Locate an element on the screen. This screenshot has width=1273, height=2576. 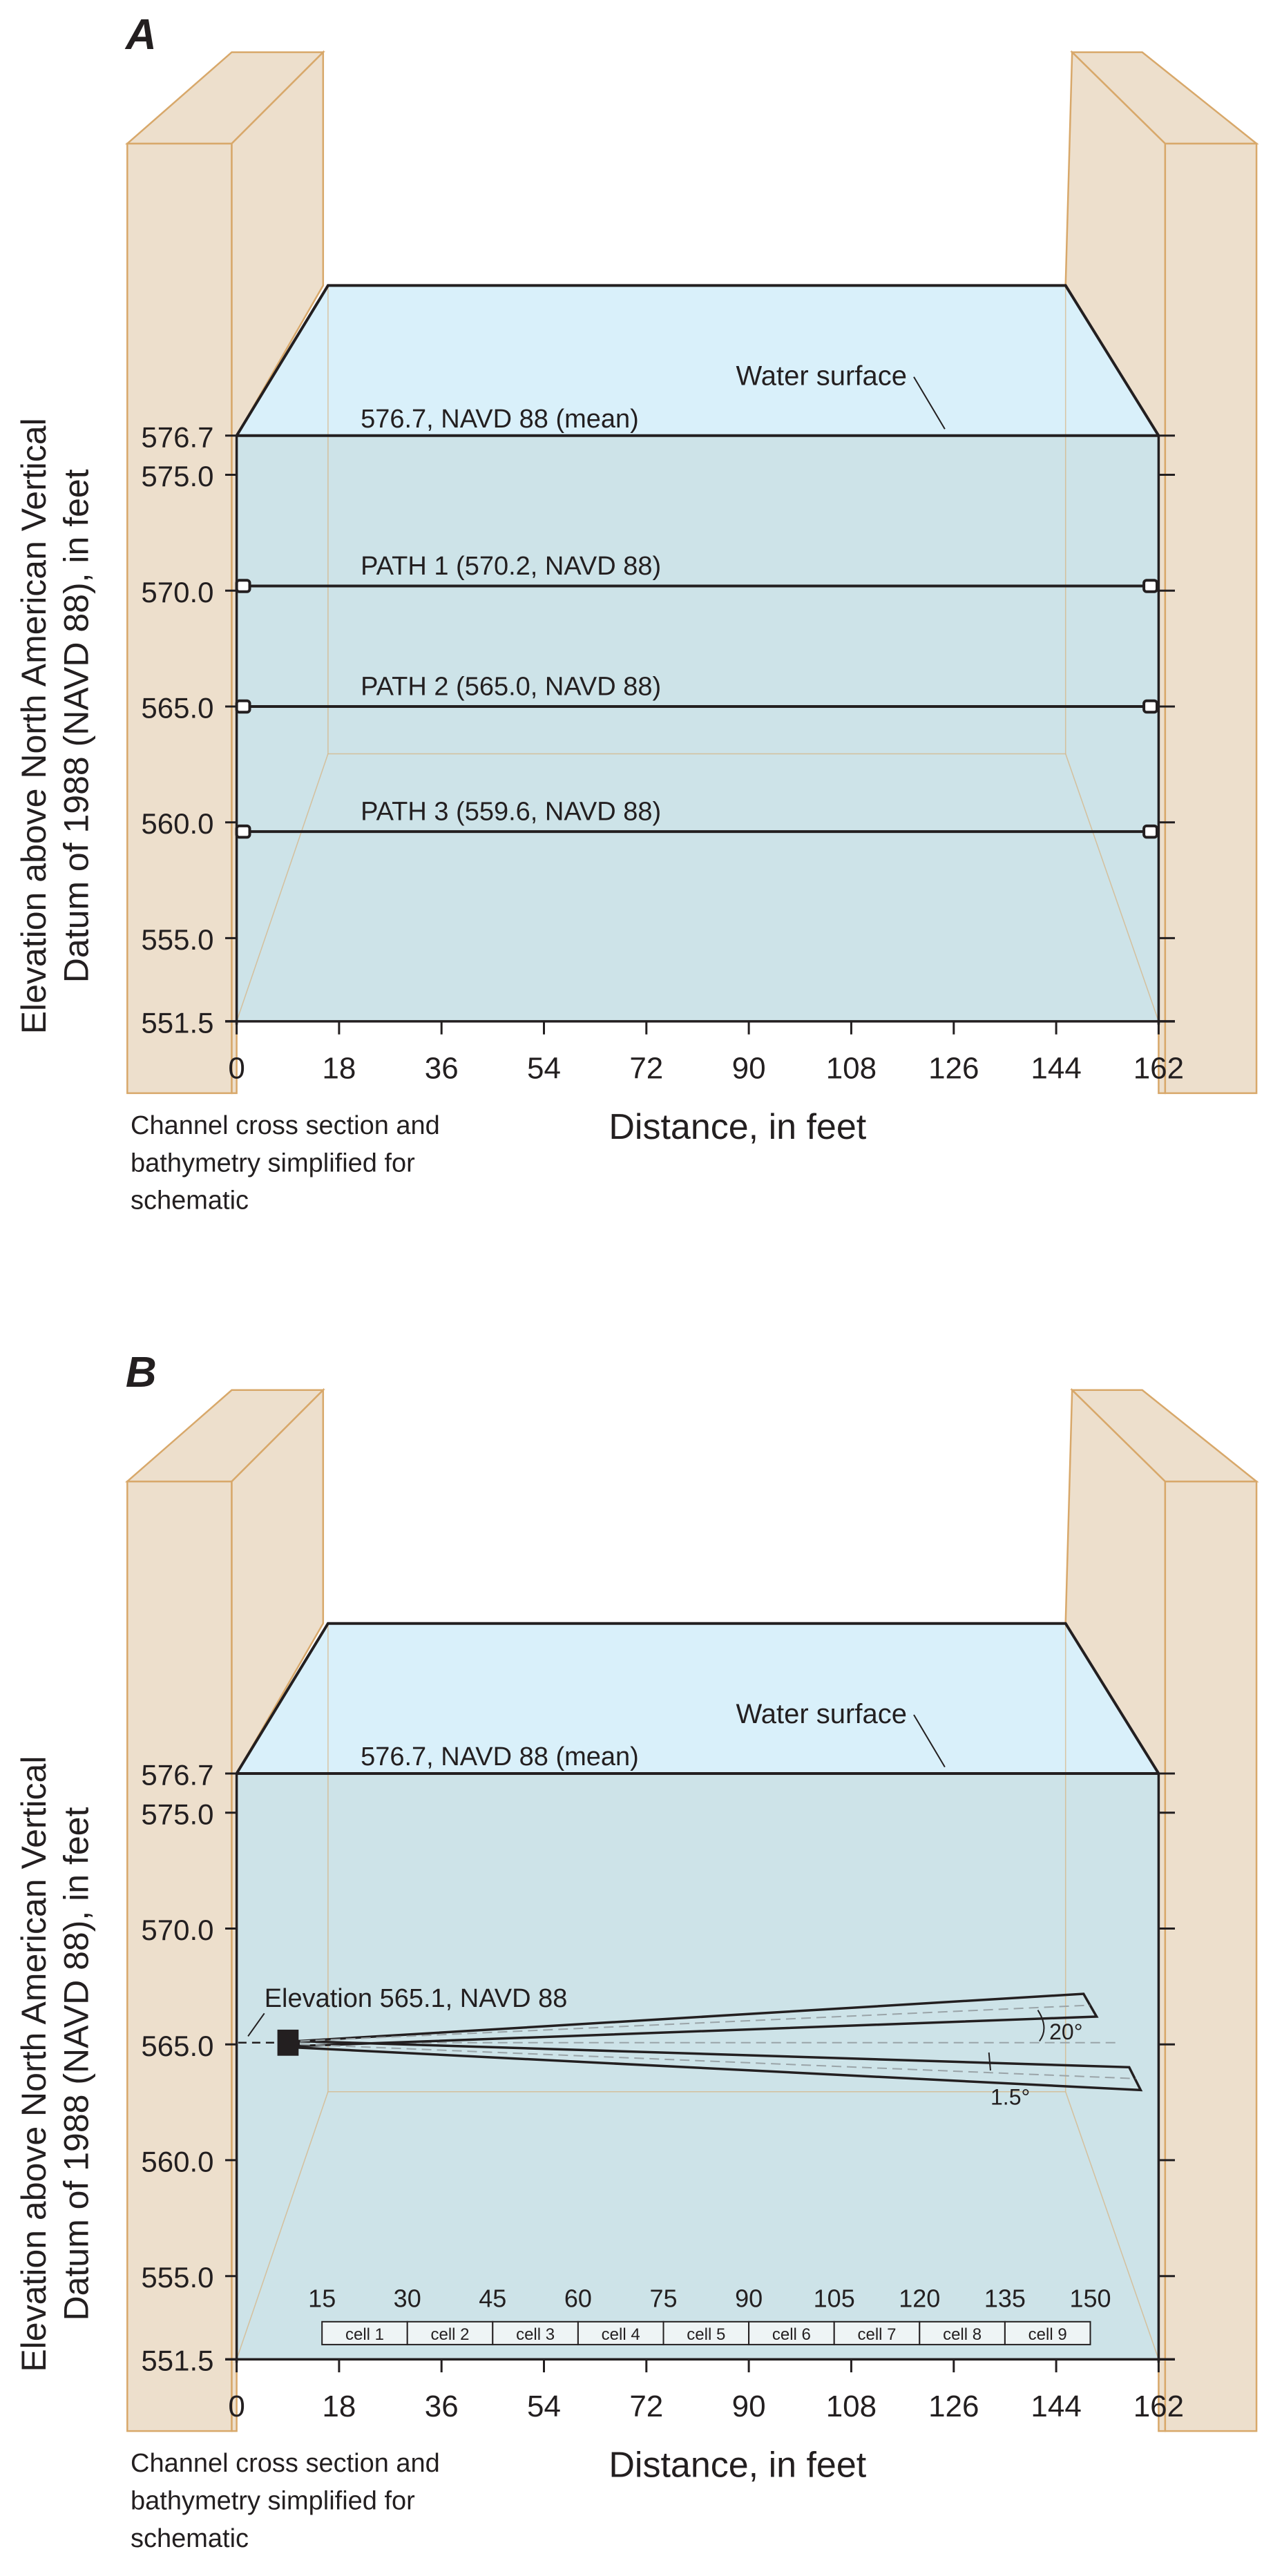
y-tick-label: 570.0 is located at coordinates (177, 592).